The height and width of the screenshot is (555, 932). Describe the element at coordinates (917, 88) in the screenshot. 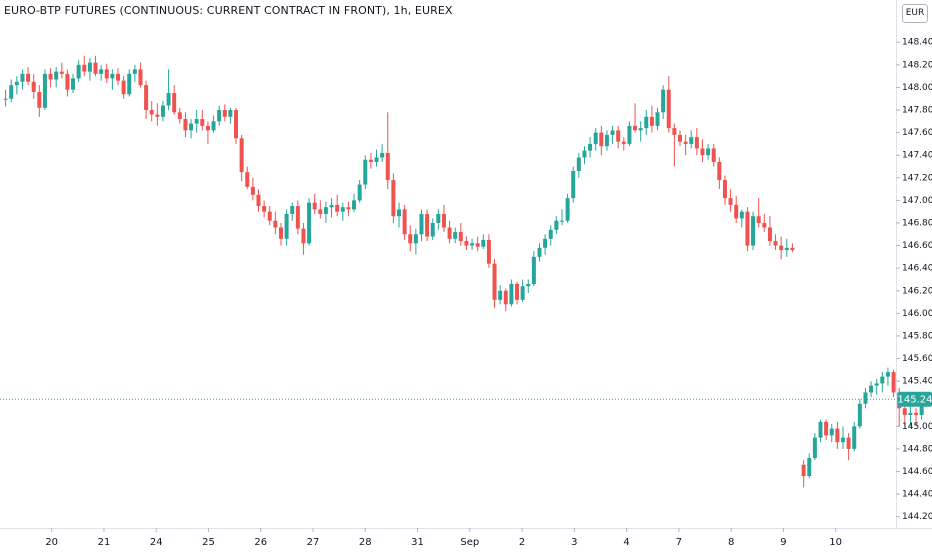

I see `y-tick-label: 148.00` at that location.